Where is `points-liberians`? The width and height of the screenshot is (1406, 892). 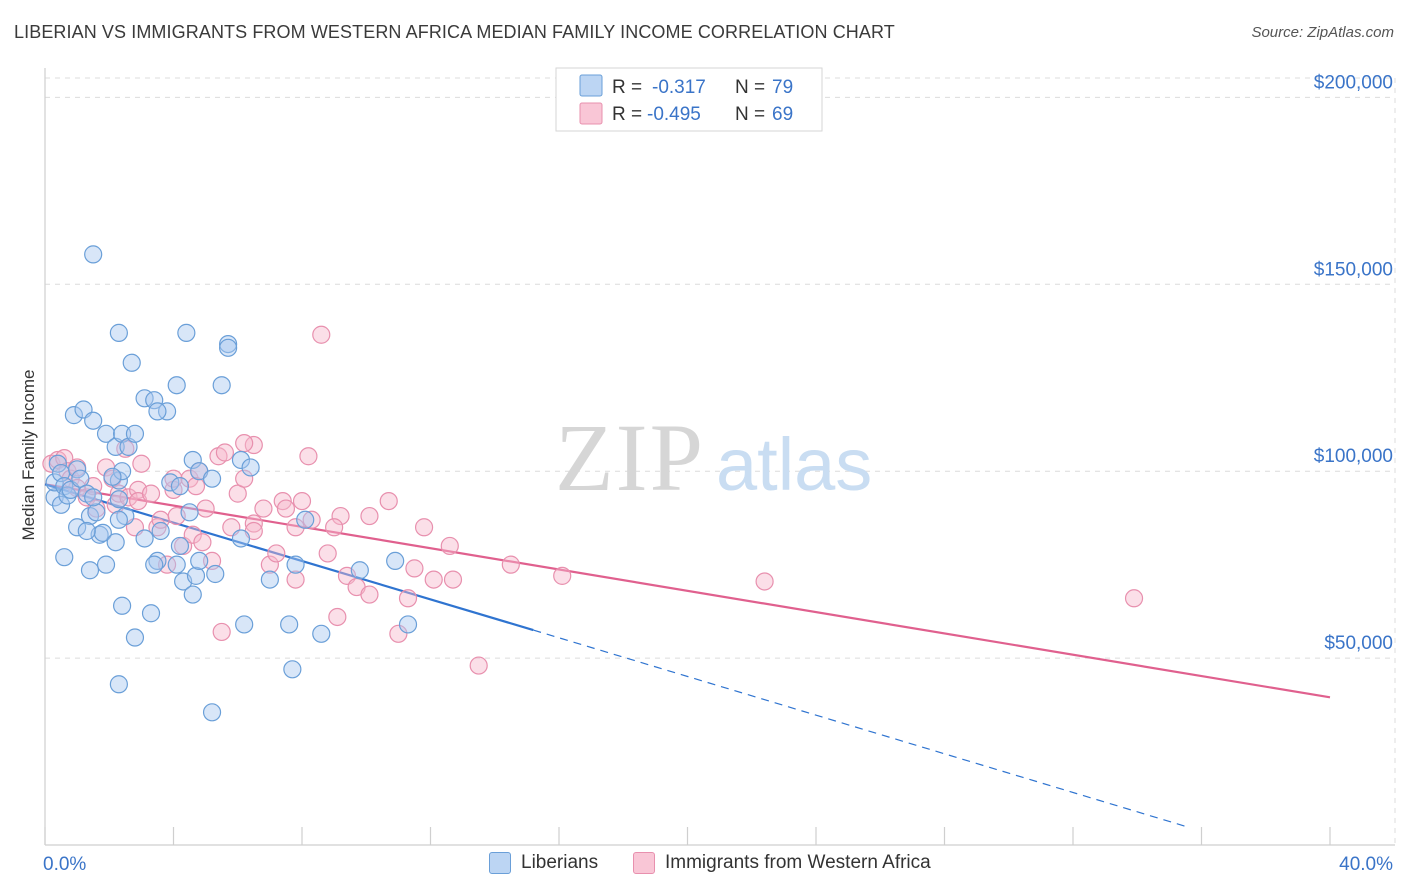
points-liberians is located at coordinates (231, 483).